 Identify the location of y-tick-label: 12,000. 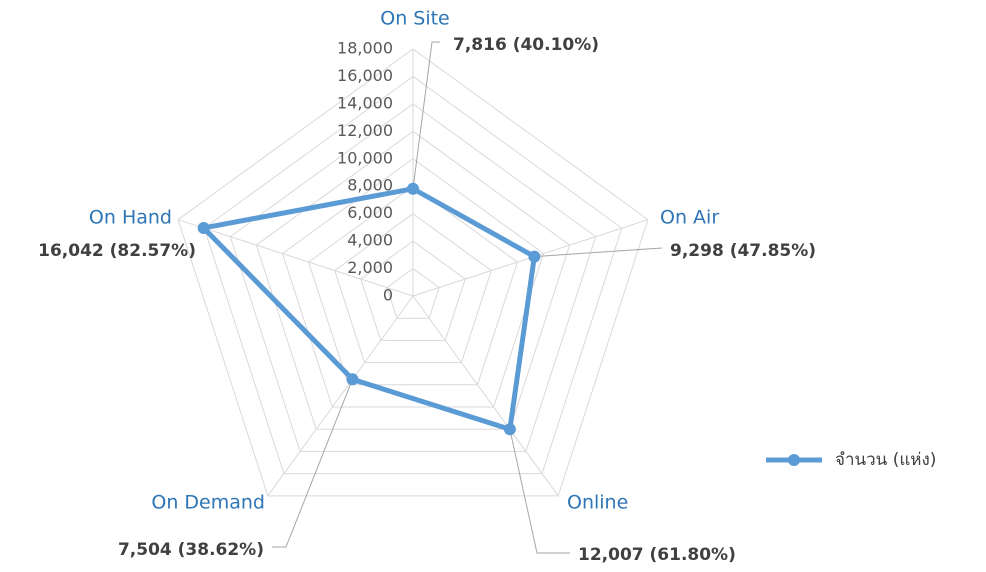
(365, 130).